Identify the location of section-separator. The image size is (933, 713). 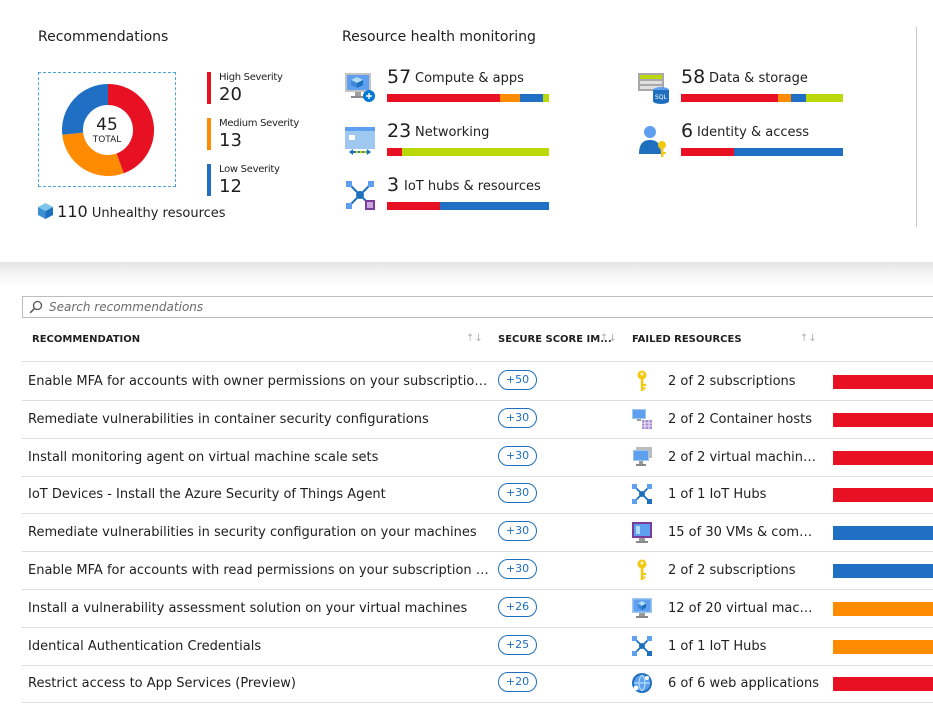
(466, 275).